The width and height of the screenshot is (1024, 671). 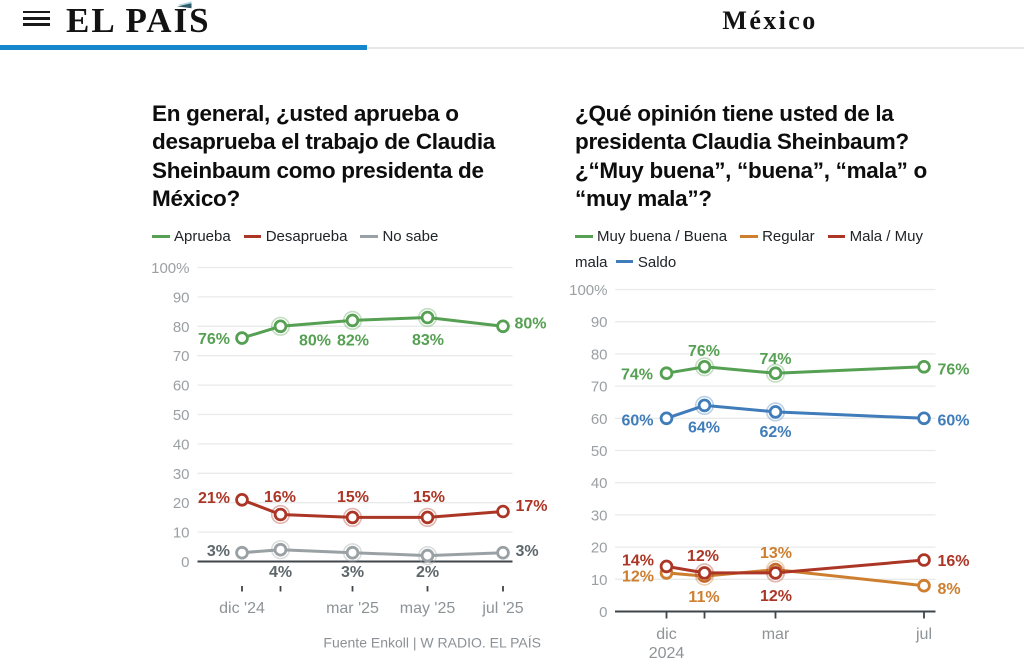 What do you see at coordinates (214, 498) in the screenshot?
I see `svg-text: 21%` at bounding box center [214, 498].